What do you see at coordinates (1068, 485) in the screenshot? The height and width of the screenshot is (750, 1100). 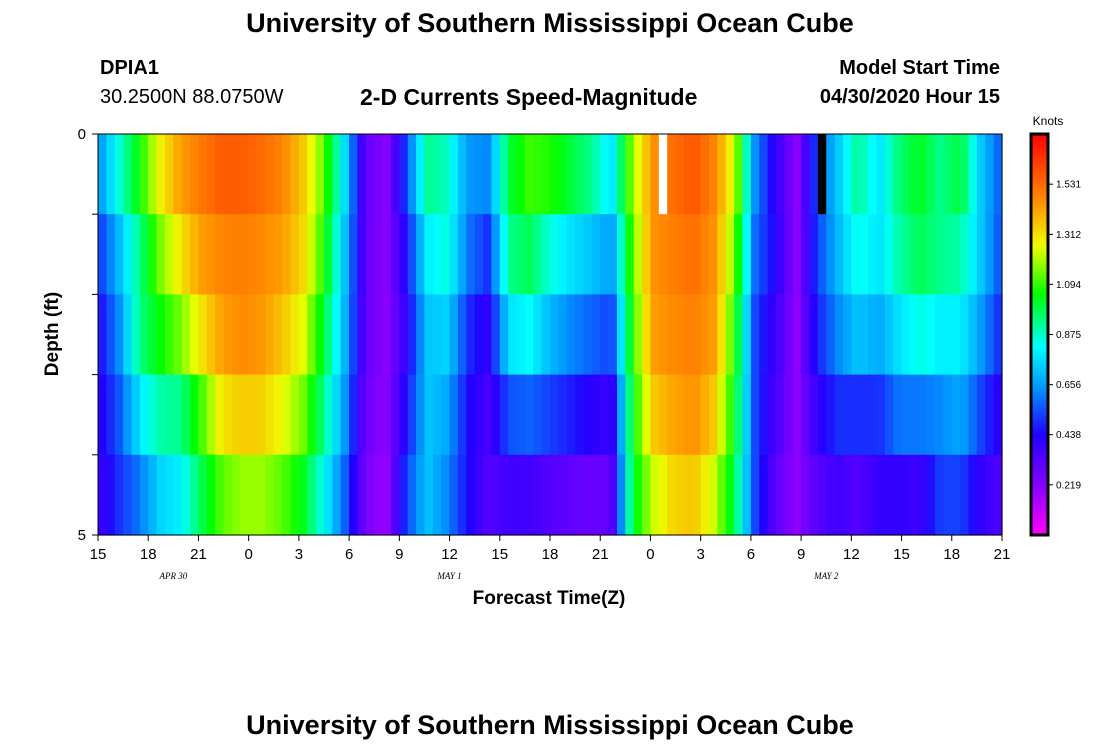 I see `colorbar-tick-label: 0.219` at bounding box center [1068, 485].